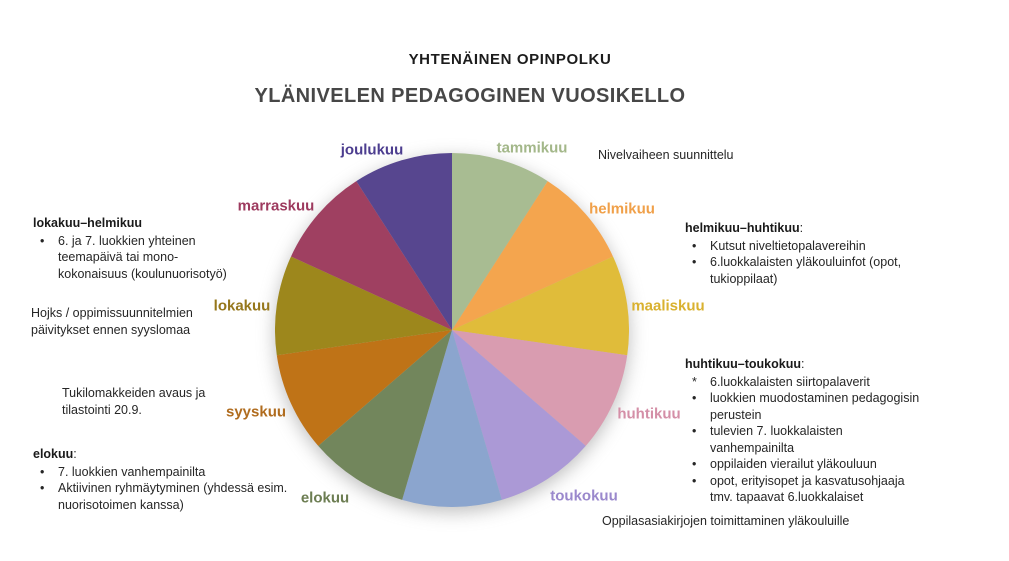  Describe the element at coordinates (53, 454) in the screenshot. I see `note-heading-text: elokuu` at that location.